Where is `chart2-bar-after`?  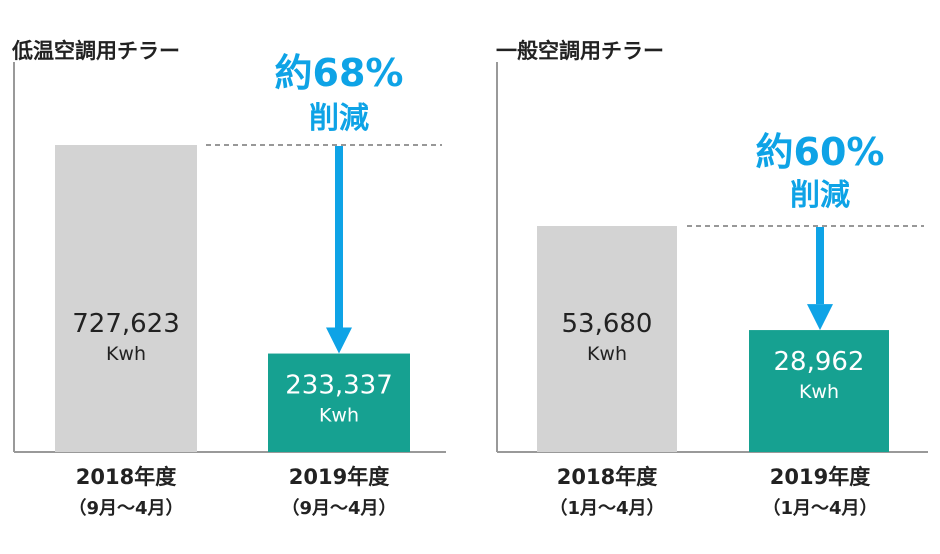 chart2-bar-after is located at coordinates (819, 391).